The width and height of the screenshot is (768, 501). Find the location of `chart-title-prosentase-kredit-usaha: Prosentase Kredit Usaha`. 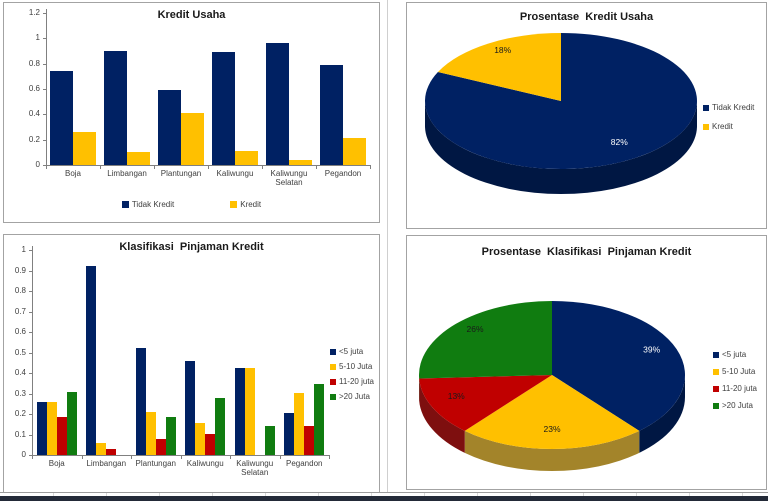

chart-title-prosentase-kredit-usaha: Prosentase Kredit Usaha is located at coordinates (586, 17).